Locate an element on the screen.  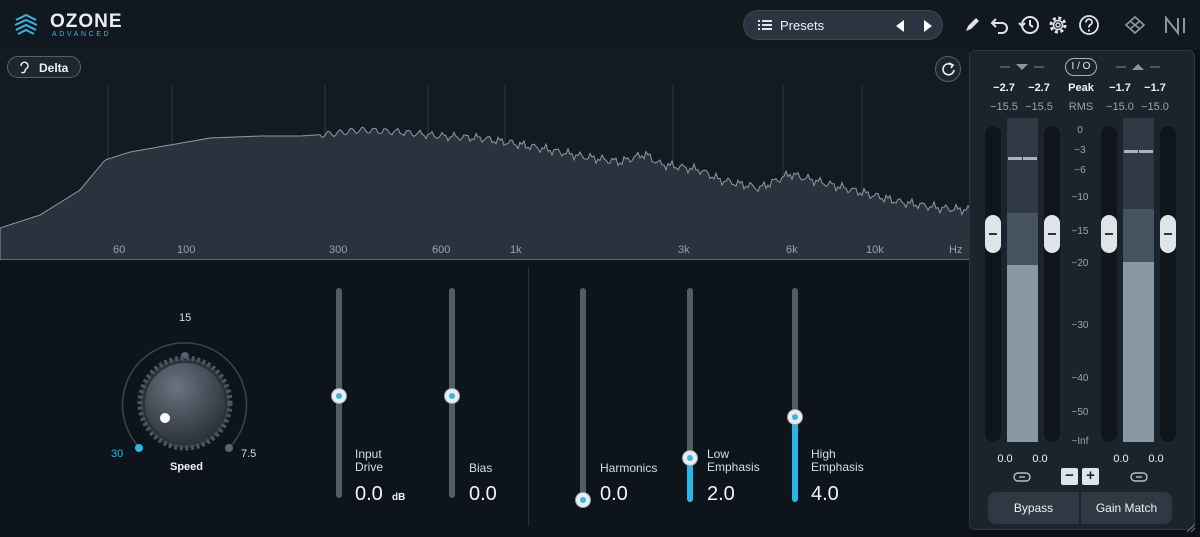
output-meter-r-level is located at coordinates (1146, 352).